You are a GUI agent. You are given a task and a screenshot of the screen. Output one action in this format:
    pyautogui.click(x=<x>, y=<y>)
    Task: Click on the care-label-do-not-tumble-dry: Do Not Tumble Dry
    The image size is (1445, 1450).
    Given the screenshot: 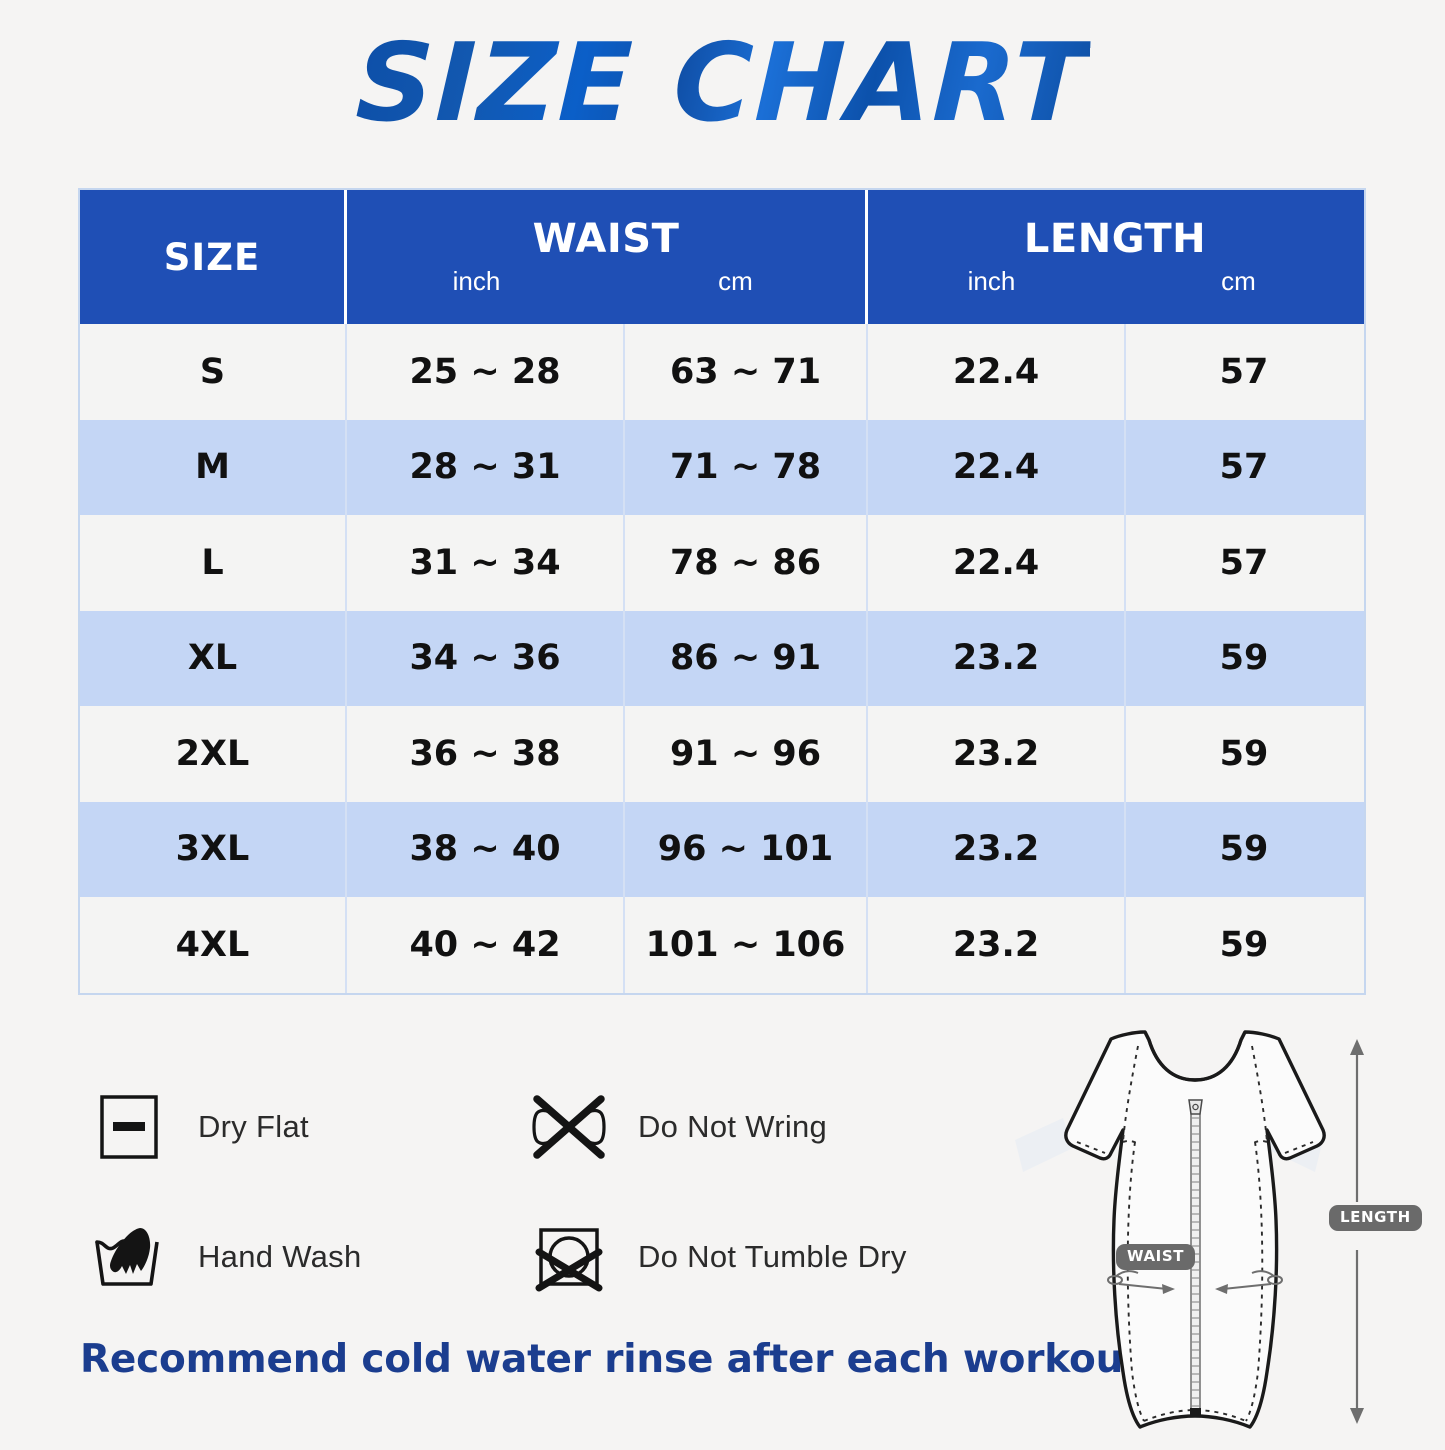 What is the action you would take?
    pyautogui.click(x=772, y=1256)
    